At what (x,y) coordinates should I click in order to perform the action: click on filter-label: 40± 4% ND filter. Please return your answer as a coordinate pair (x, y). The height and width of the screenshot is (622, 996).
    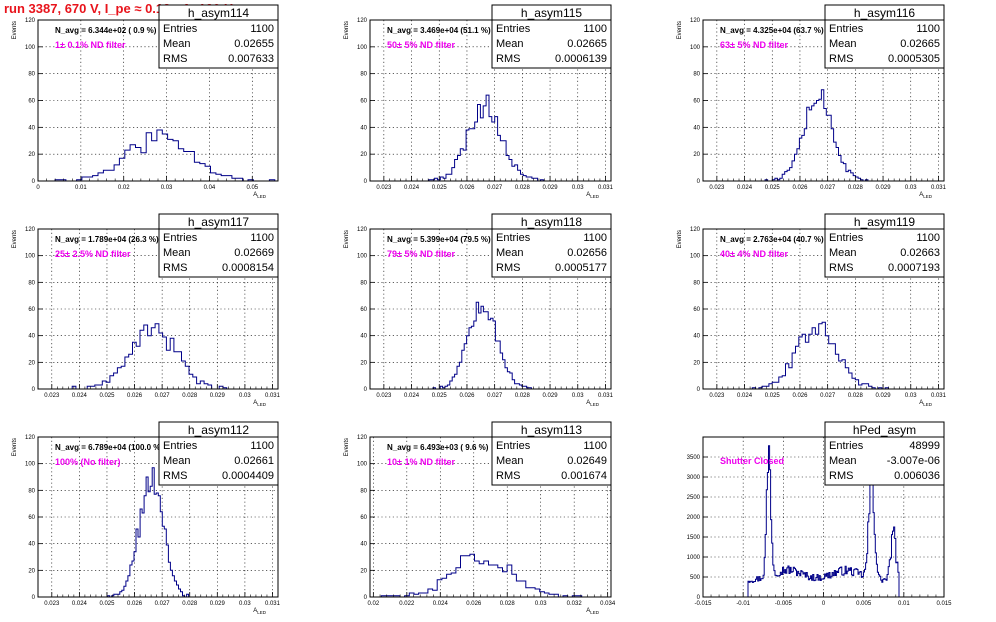
    Looking at the image, I should click on (754, 254).